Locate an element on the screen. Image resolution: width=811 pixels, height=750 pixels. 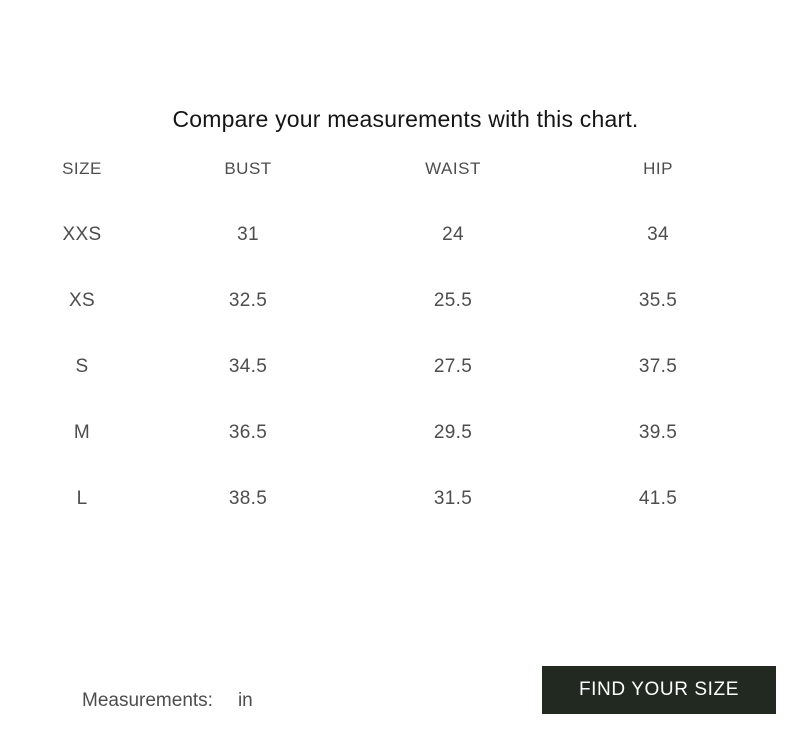
hip-cell: 34 is located at coordinates (658, 234).